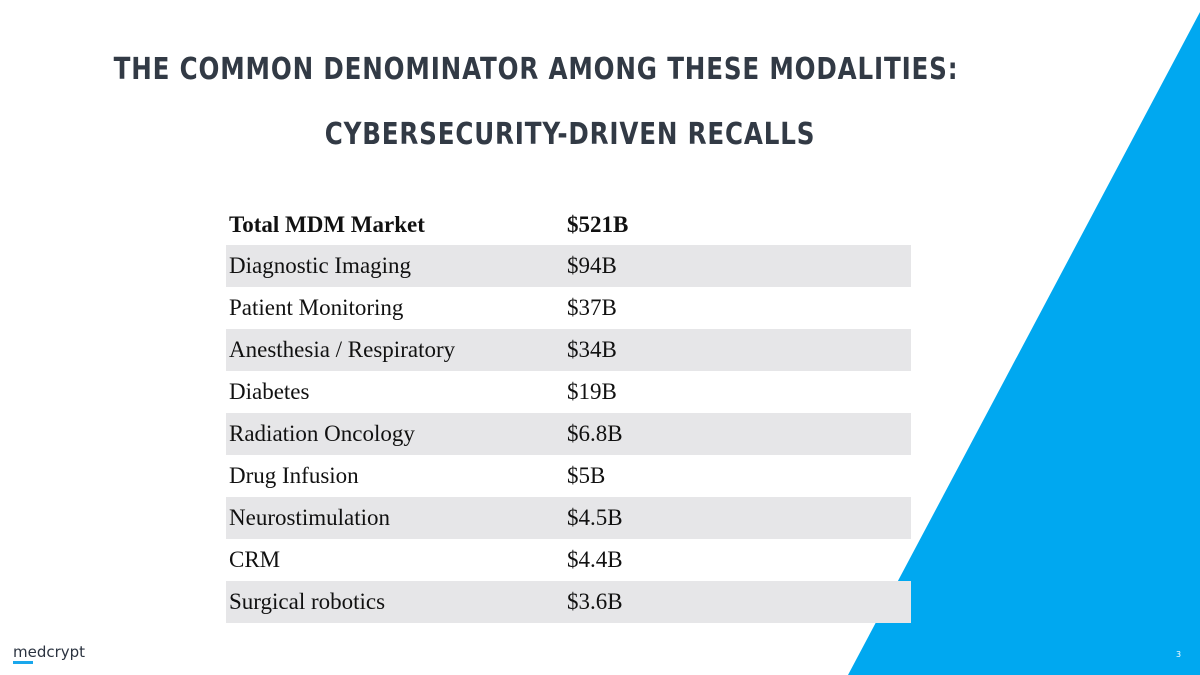 The height and width of the screenshot is (675, 1200). What do you see at coordinates (739, 434) in the screenshot?
I see `row-value: $6.8B` at bounding box center [739, 434].